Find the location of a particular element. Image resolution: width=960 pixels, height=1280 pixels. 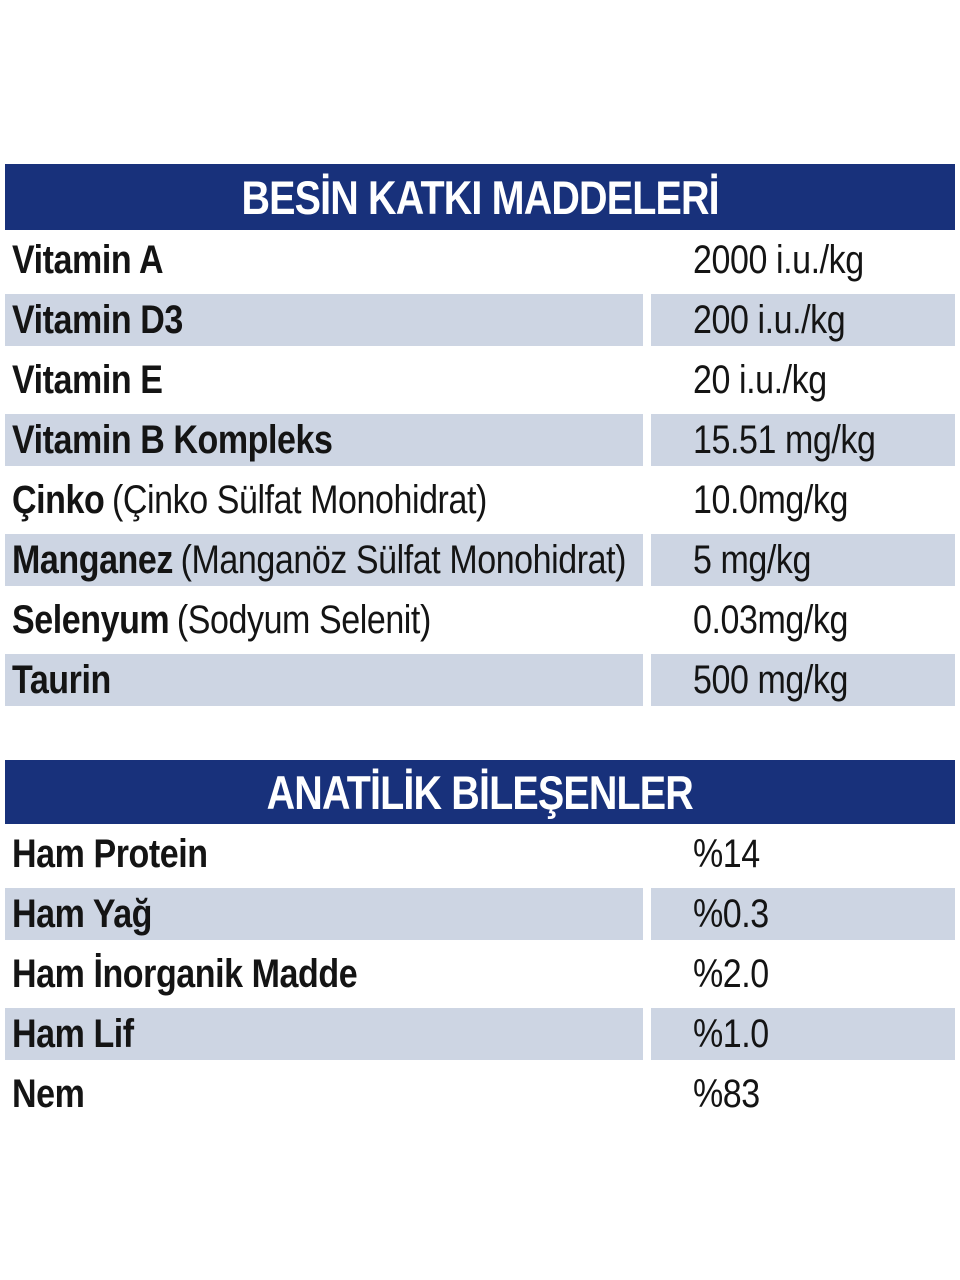

row-value-cell: %2.0 is located at coordinates (803, 974).